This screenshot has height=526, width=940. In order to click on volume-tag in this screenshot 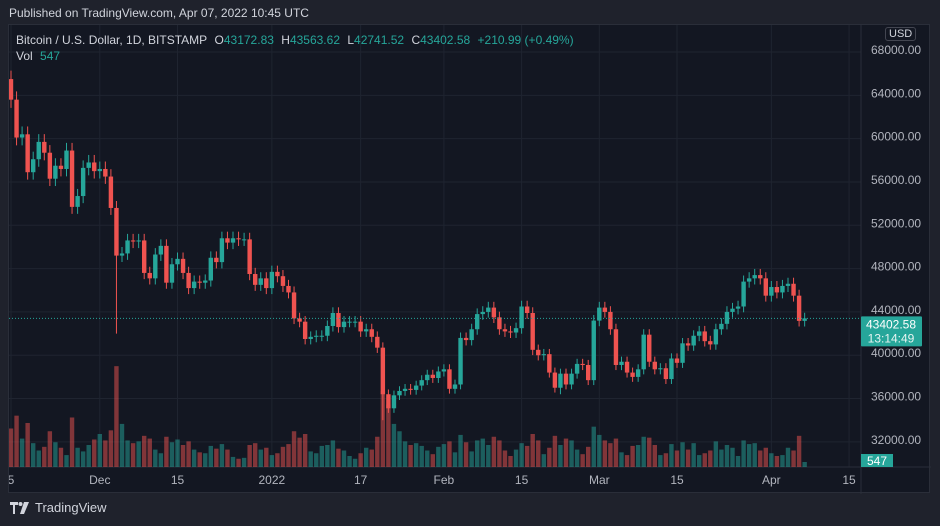, I will do `click(877, 460)`.